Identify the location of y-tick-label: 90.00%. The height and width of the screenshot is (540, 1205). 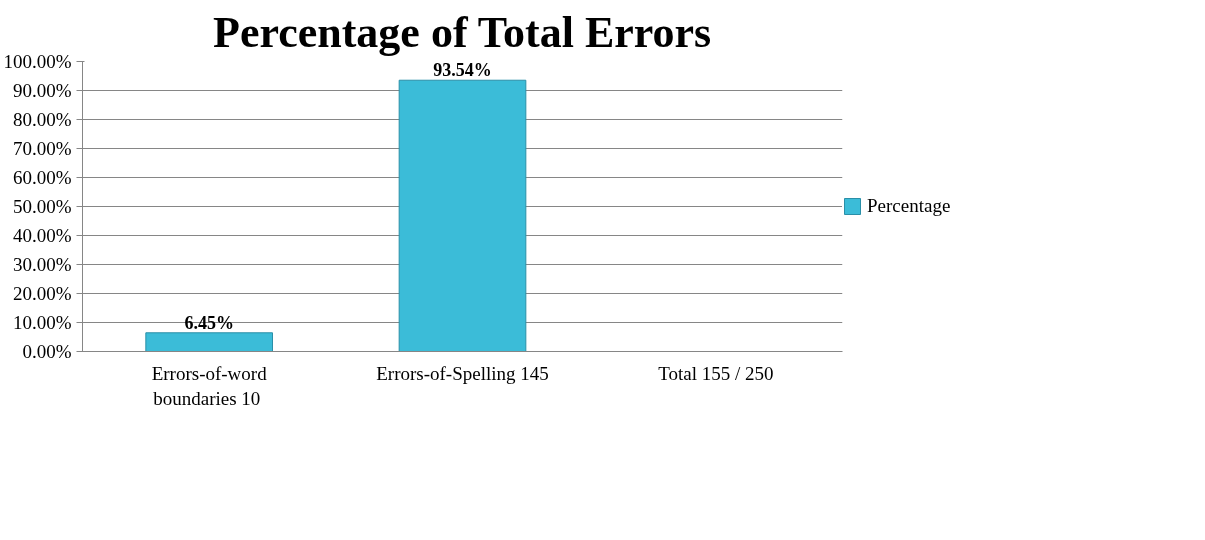
(42, 90).